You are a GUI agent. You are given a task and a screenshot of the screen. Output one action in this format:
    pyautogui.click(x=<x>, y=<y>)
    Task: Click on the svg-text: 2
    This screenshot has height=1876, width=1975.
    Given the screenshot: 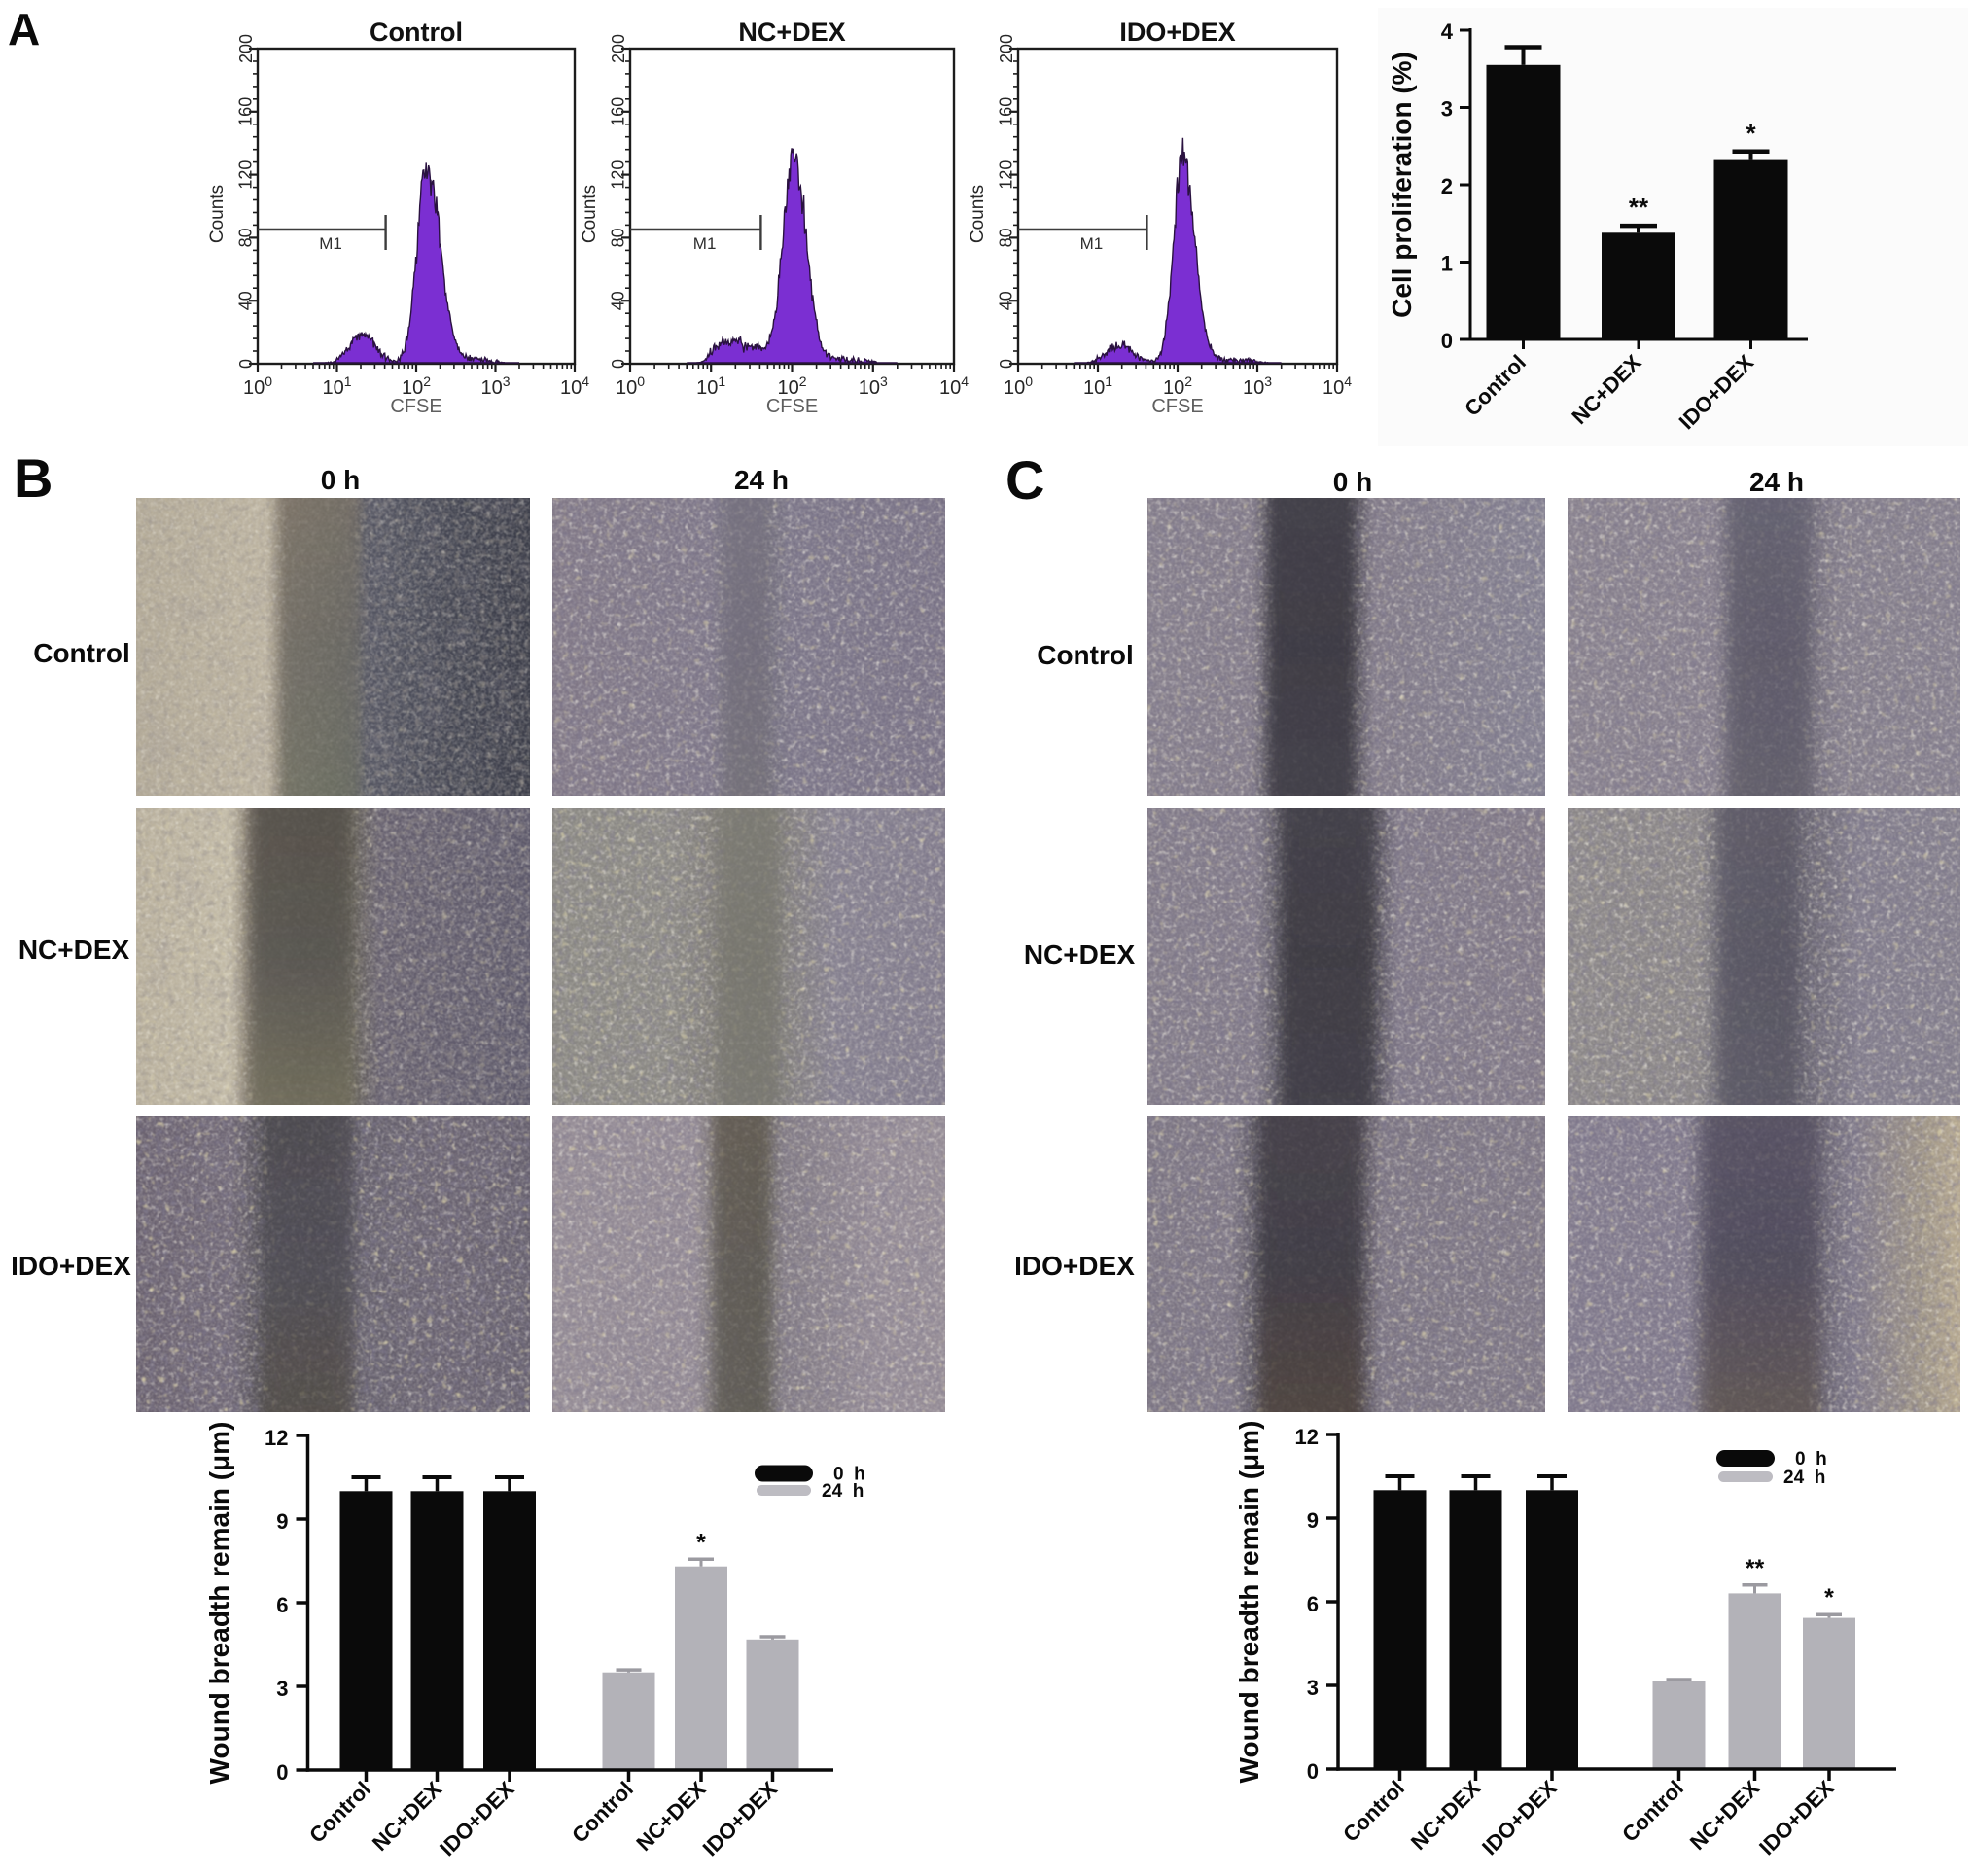 What is the action you would take?
    pyautogui.click(x=1447, y=186)
    